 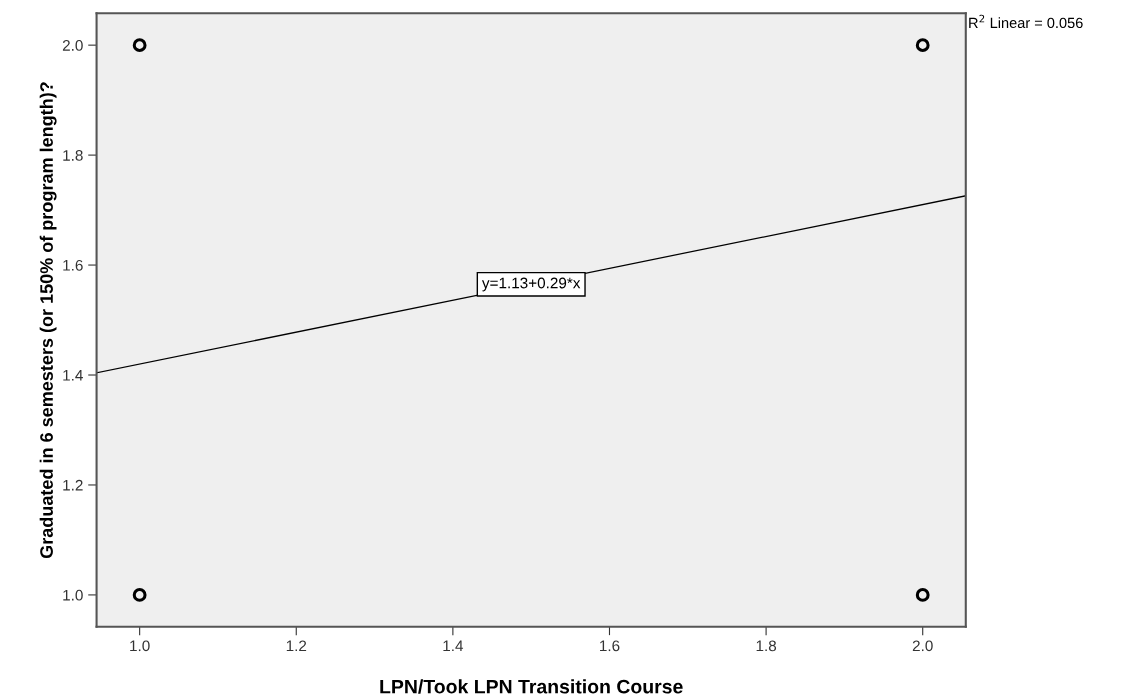 I want to click on x-axis-title: LPN/Took LPN Transition Course, so click(x=531, y=686).